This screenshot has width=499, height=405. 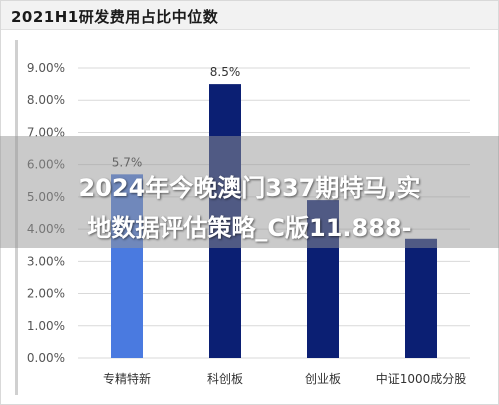 I want to click on chart-header: 2021H1研发费用占比中位数, so click(x=249, y=15).